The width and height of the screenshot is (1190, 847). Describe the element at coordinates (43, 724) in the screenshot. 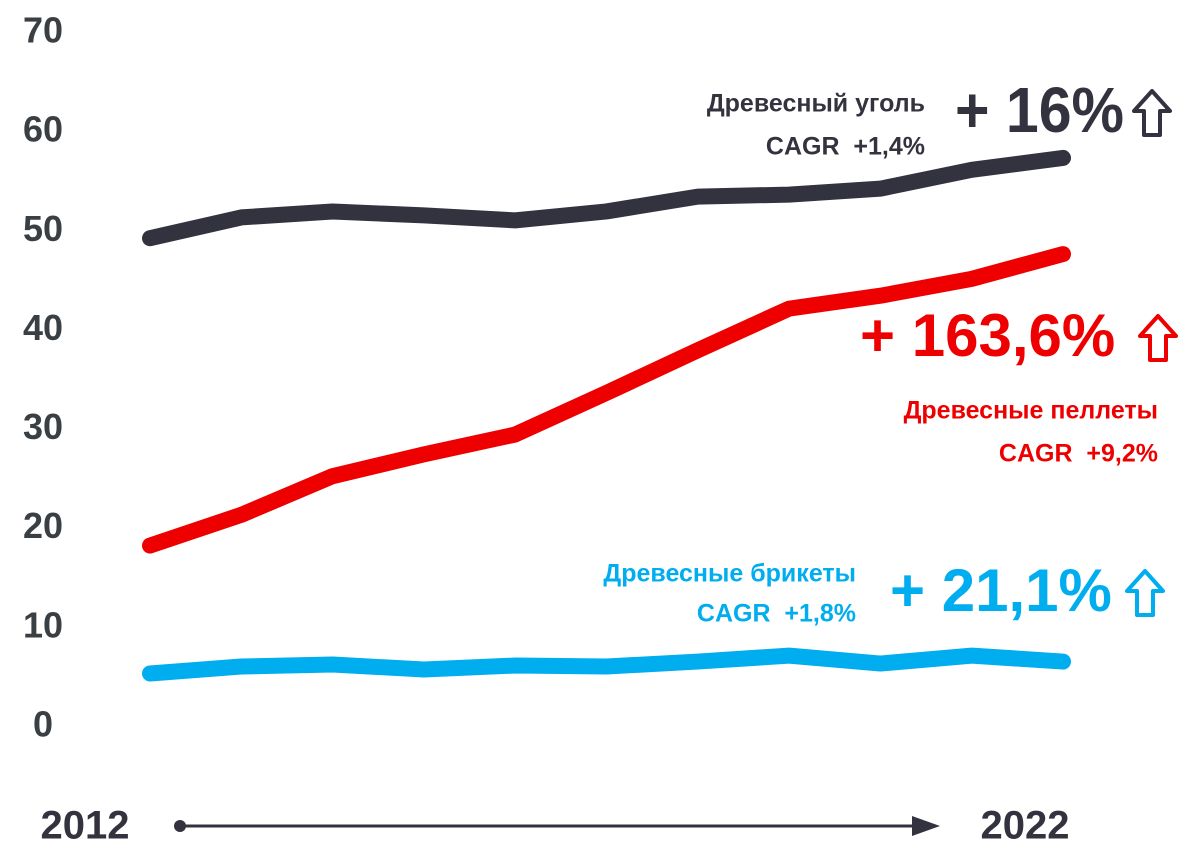

I see `y-tick-label: 0` at that location.